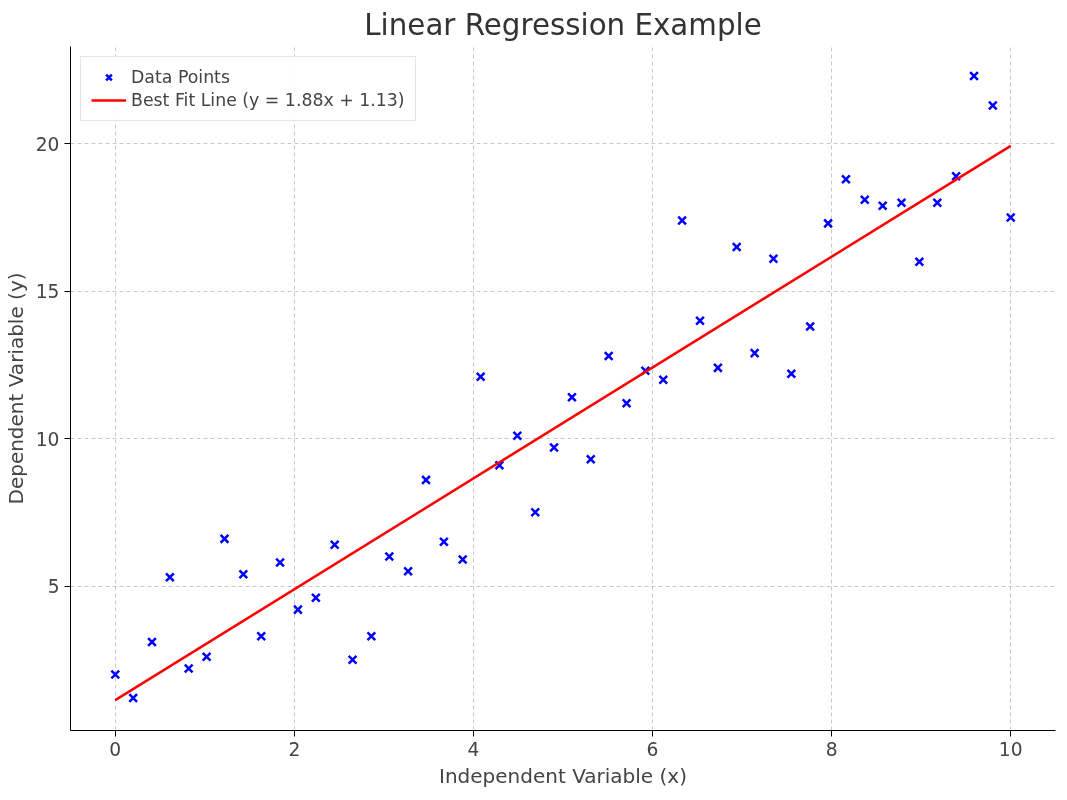 This screenshot has height=800, width=1067. What do you see at coordinates (53, 587) in the screenshot?
I see `y-tick-label: 5` at bounding box center [53, 587].